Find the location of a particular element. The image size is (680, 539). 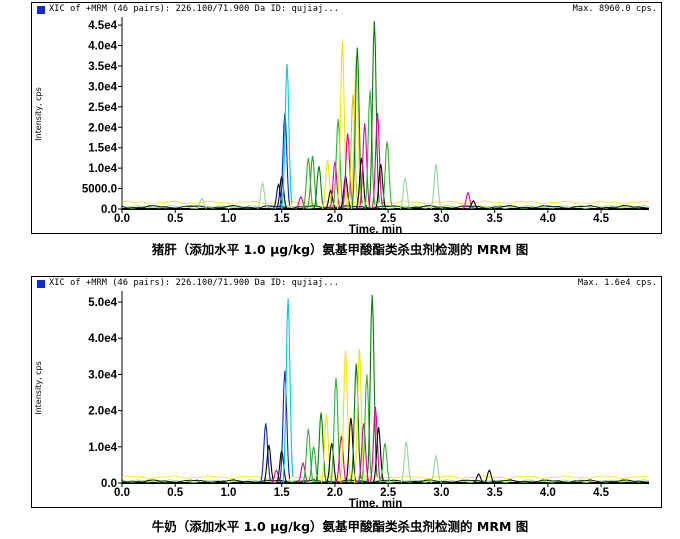

y-tick-label: 0.0 is located at coordinates (109, 484).